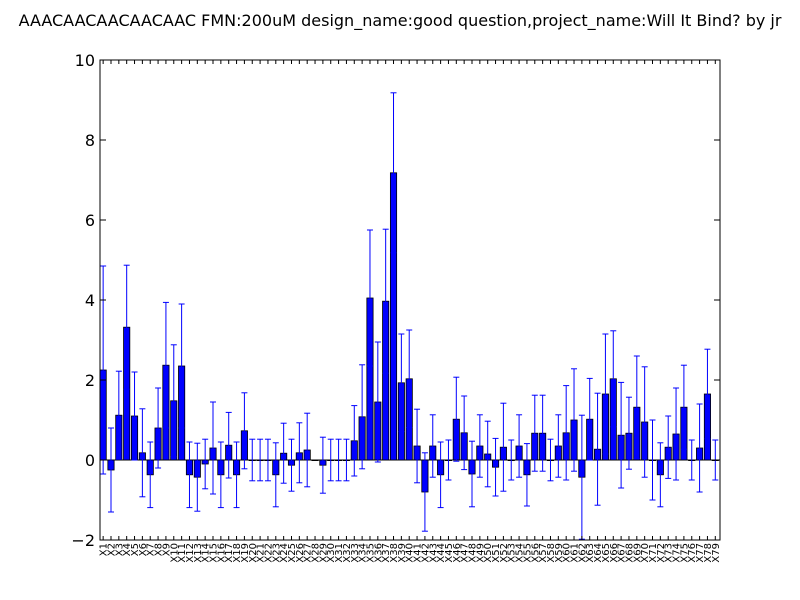 The width and height of the screenshot is (800, 600). What do you see at coordinates (575, 553) in the screenshot?
I see `x-tick-label: X61` at bounding box center [575, 553].